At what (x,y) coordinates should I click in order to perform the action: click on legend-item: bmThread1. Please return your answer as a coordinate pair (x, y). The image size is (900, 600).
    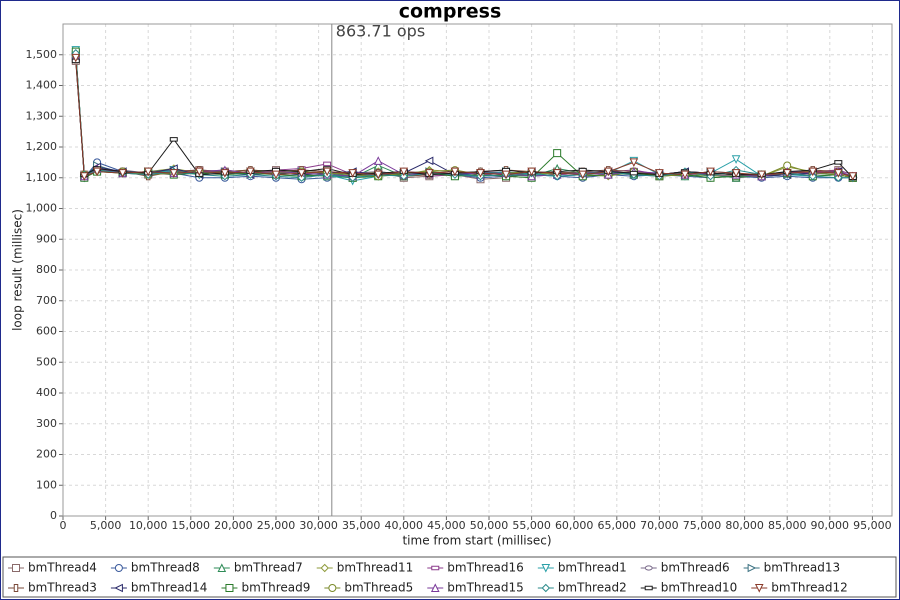
    Looking at the image, I should click on (582, 568).